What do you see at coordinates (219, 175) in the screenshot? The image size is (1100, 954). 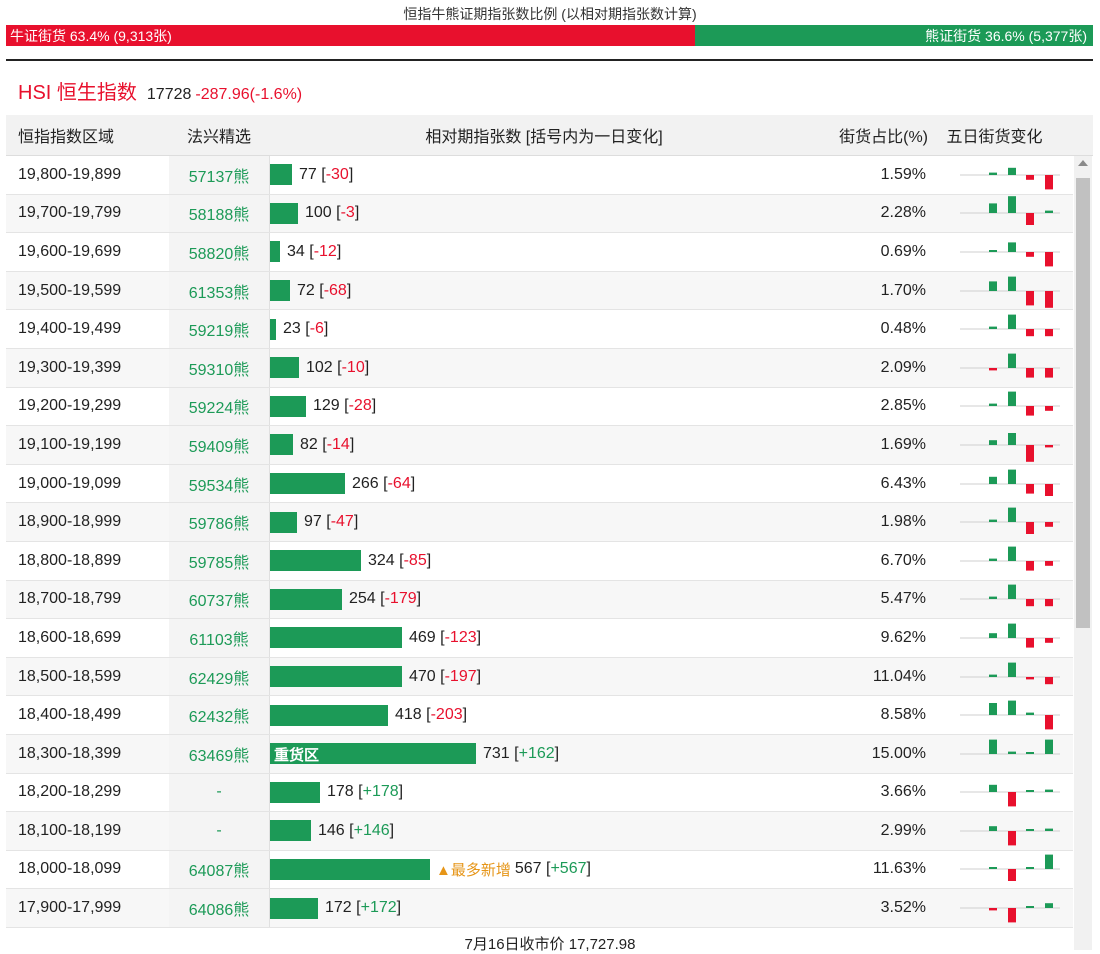 I see `pick-link: 57137熊` at bounding box center [219, 175].